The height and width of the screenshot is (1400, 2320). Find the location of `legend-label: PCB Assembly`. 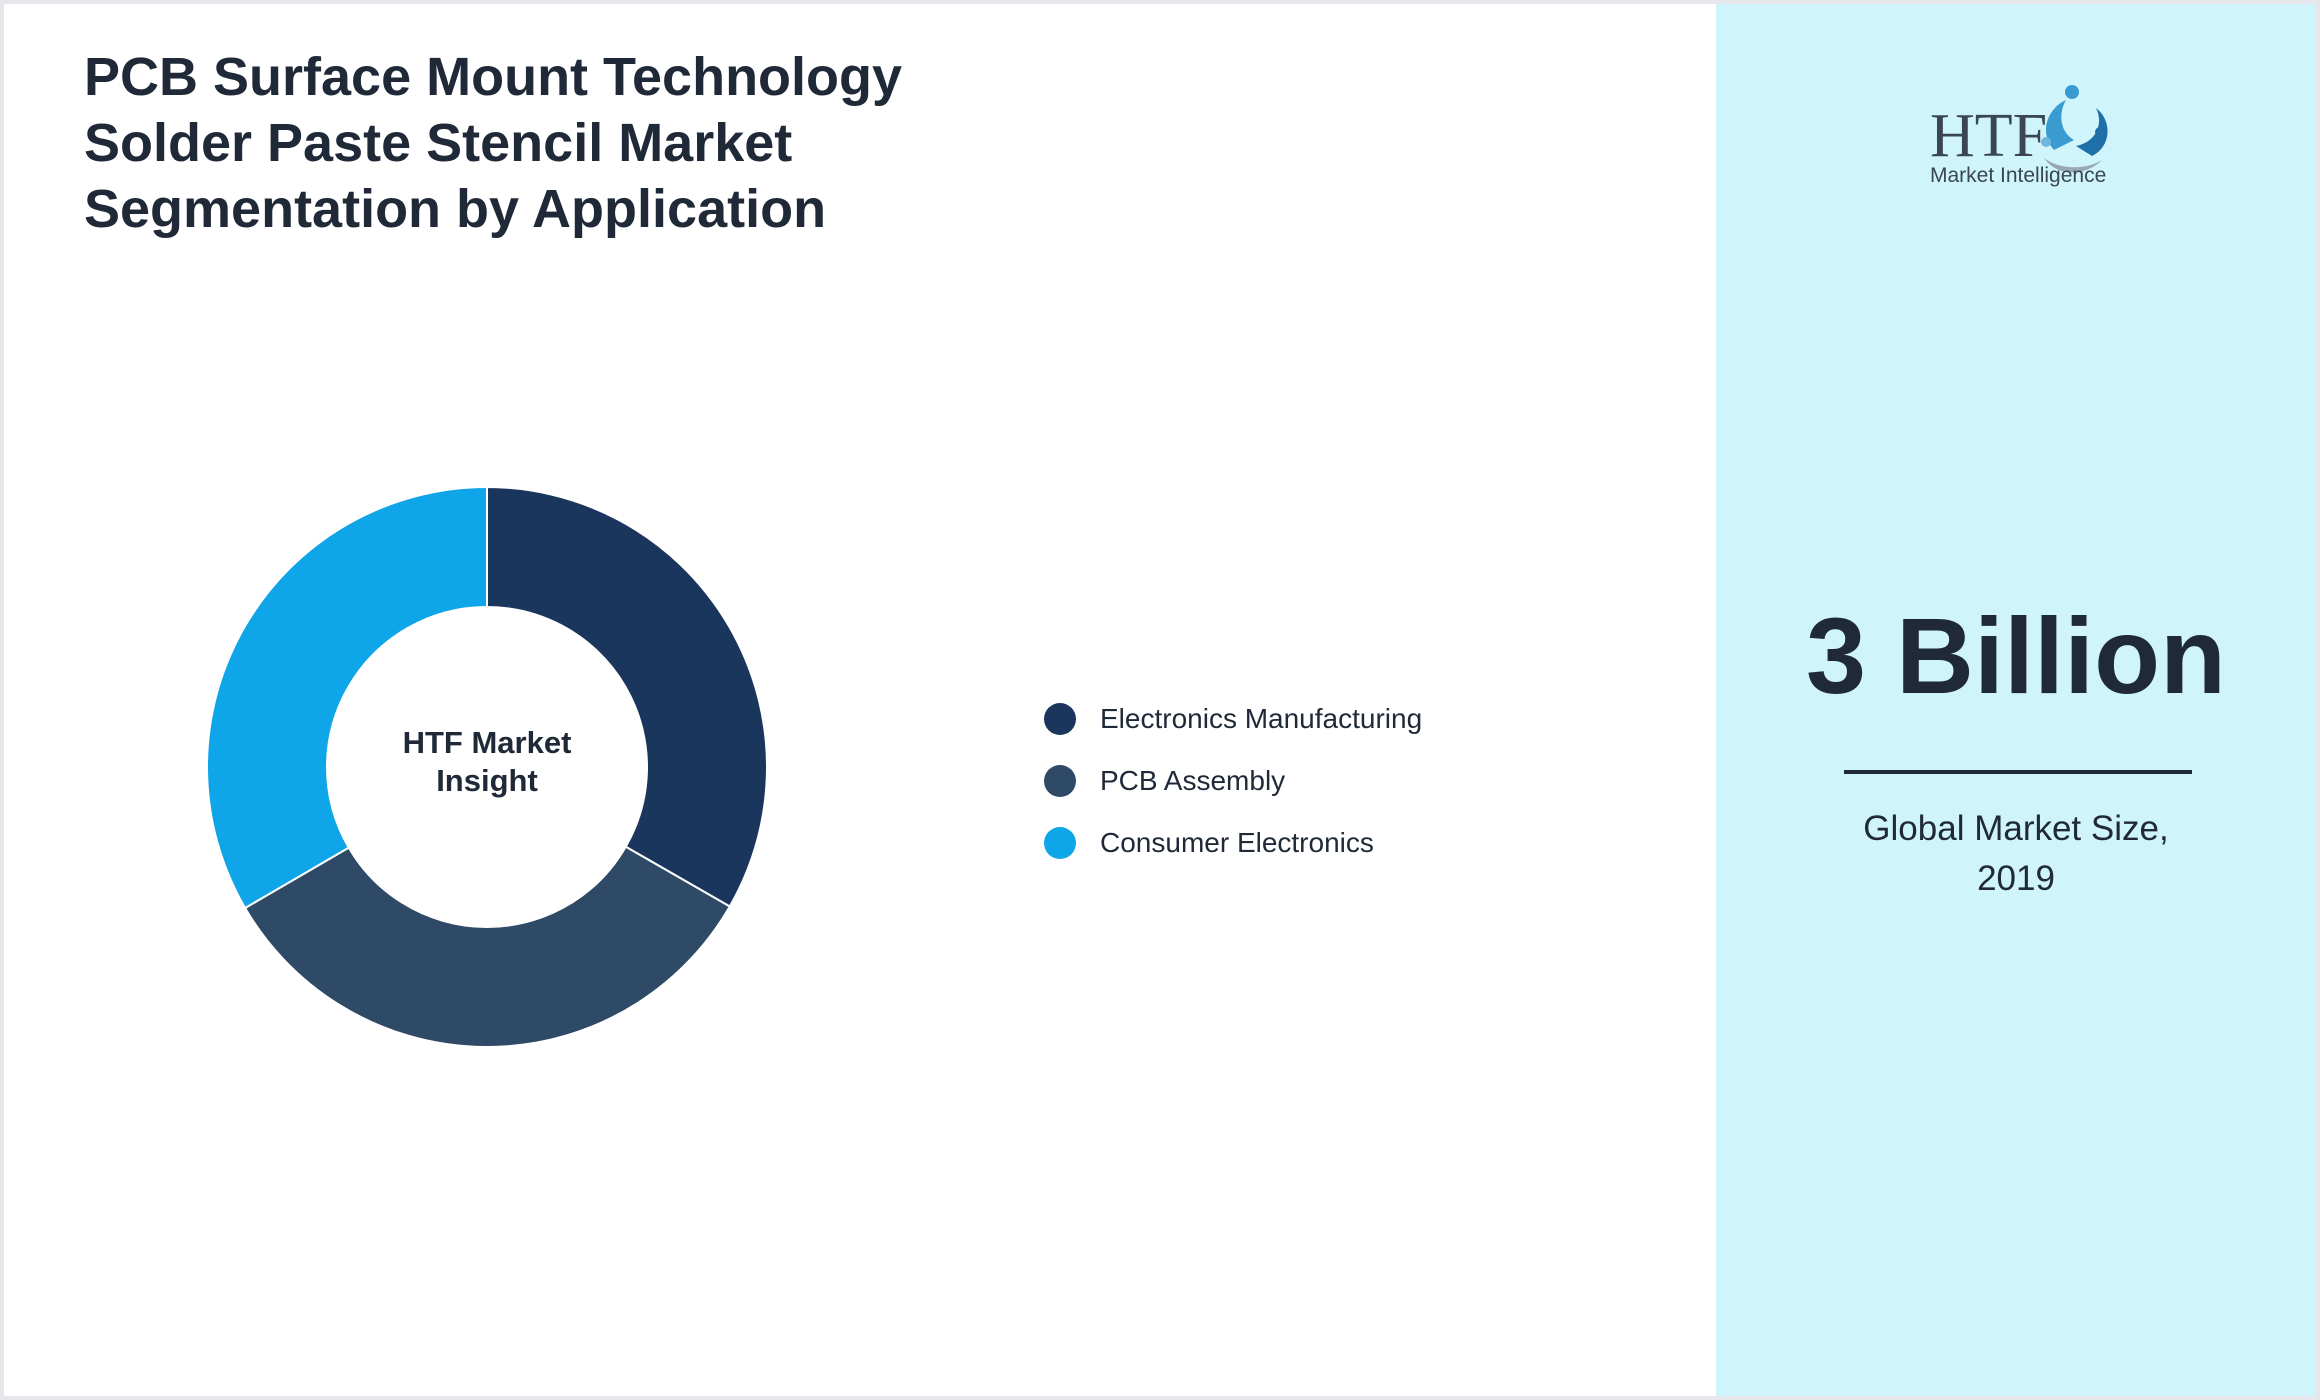

legend-label: PCB Assembly is located at coordinates (1193, 780).